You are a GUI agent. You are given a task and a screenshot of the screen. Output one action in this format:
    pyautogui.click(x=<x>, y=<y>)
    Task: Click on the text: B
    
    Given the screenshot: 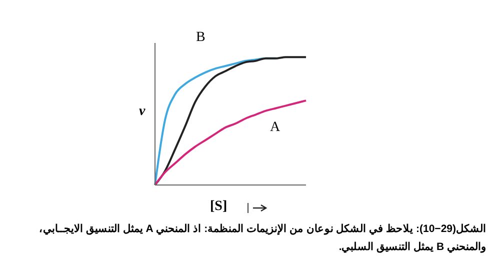 What is the action you would take?
    pyautogui.click(x=201, y=38)
    